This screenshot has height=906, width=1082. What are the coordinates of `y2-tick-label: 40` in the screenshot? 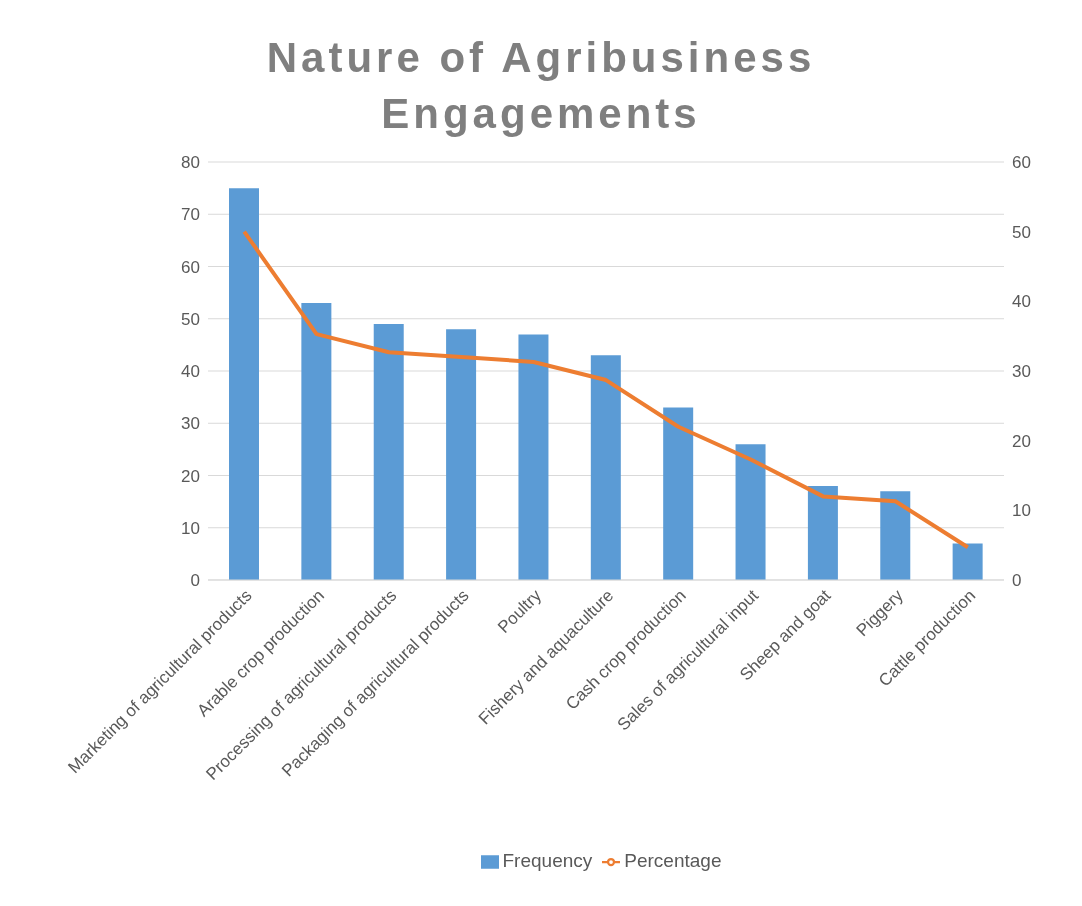 It's located at (1021, 302).